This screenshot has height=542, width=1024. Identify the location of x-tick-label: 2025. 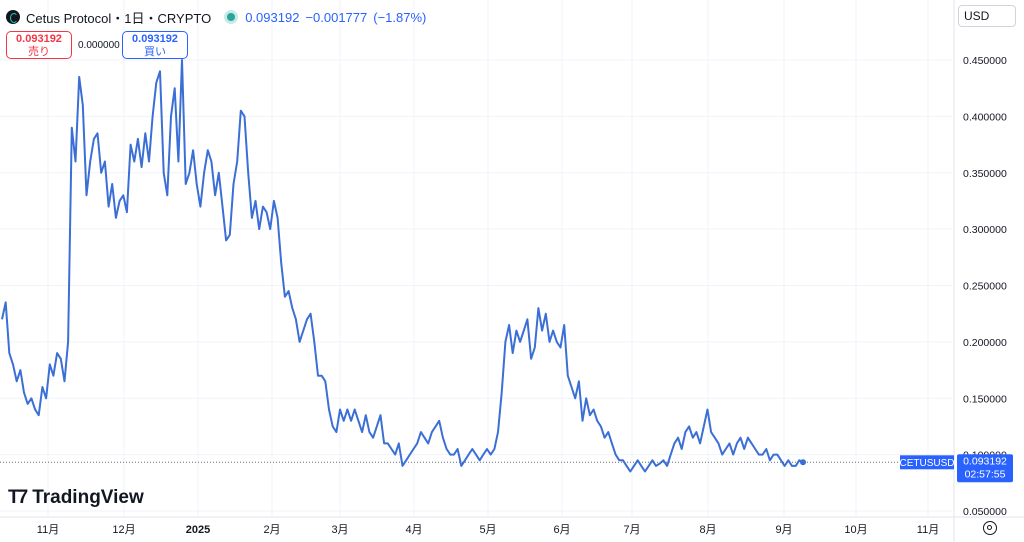
(198, 530).